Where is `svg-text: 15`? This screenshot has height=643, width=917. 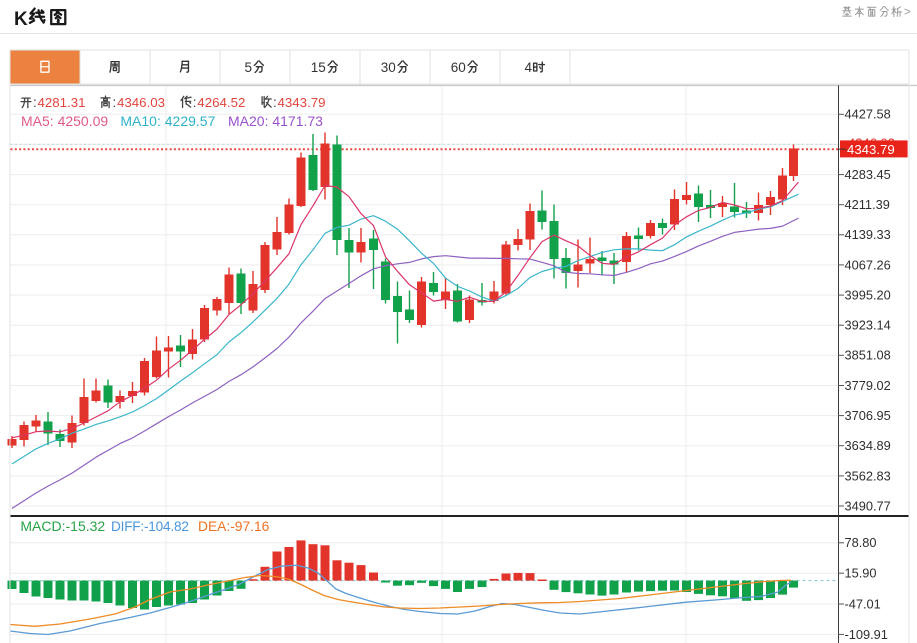 svg-text: 15 is located at coordinates (318, 67).